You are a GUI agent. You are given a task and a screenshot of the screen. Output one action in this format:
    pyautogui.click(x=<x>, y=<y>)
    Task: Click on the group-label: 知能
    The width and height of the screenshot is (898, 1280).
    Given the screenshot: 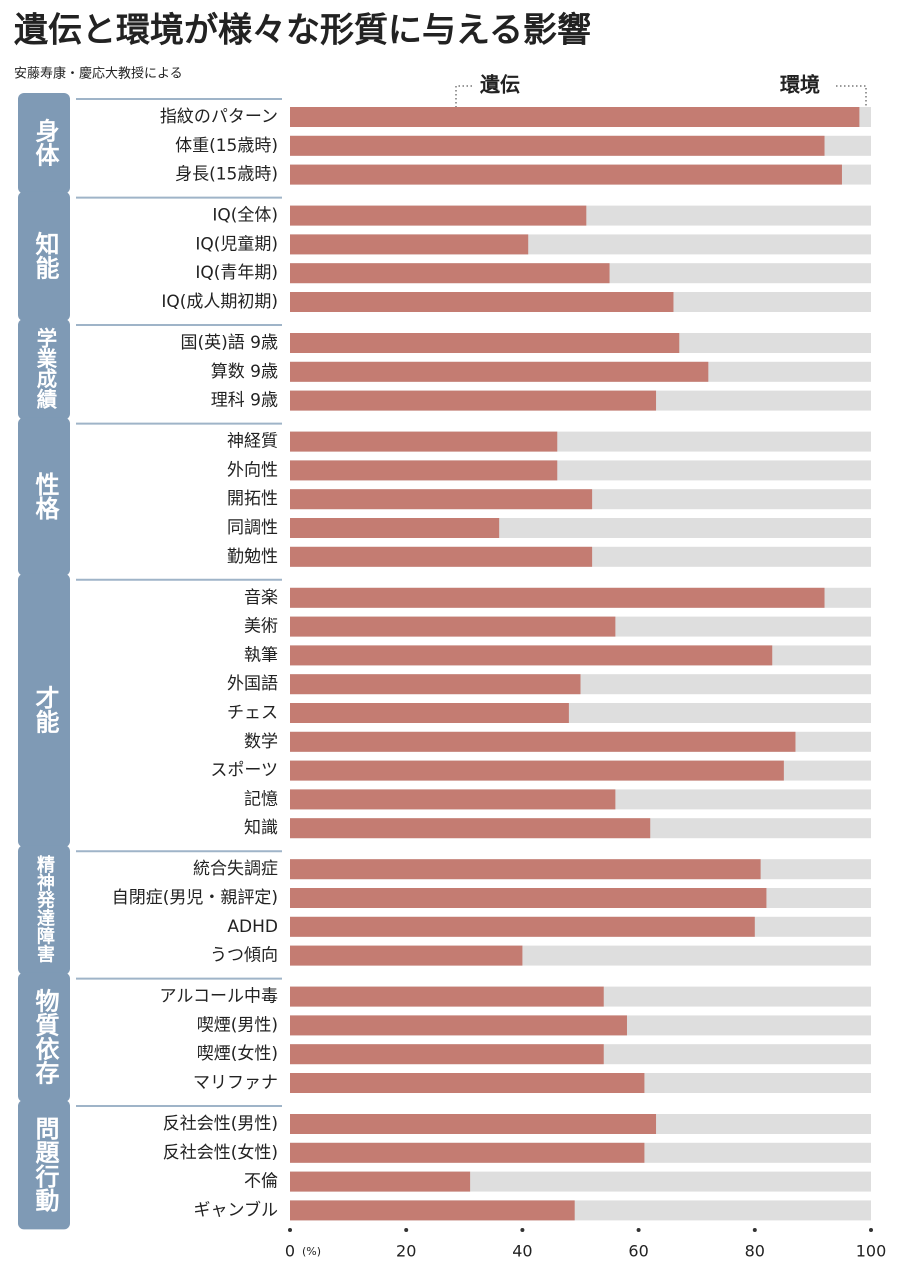 What is the action you would take?
    pyautogui.click(x=45, y=255)
    